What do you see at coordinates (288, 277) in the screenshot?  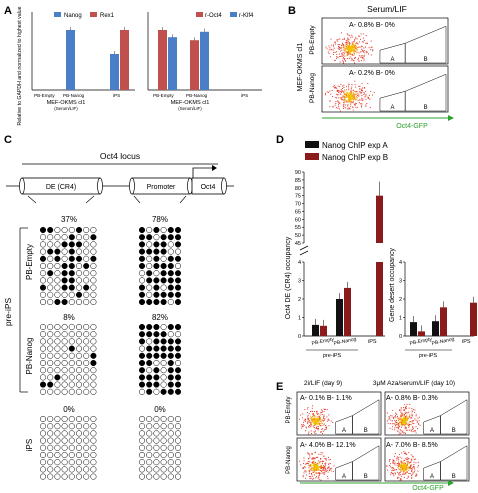 I see `panel-d-left-ylabel: Oct4 DE (CR4) occupancy` at bounding box center [288, 277].